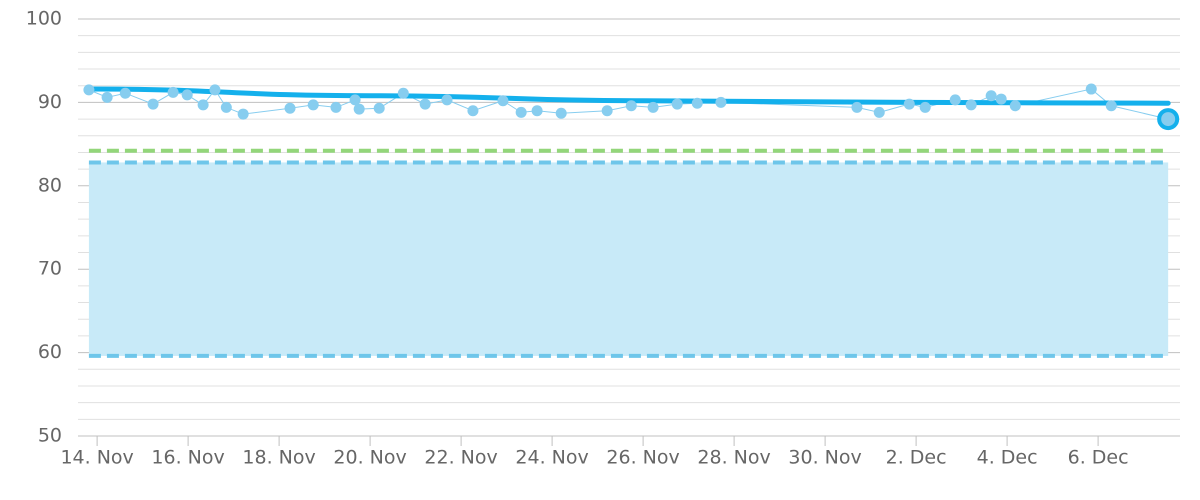 Image resolution: width=1200 pixels, height=500 pixels. Describe the element at coordinates (733, 458) in the screenshot. I see `x-tick-label: 28. Nov` at that location.